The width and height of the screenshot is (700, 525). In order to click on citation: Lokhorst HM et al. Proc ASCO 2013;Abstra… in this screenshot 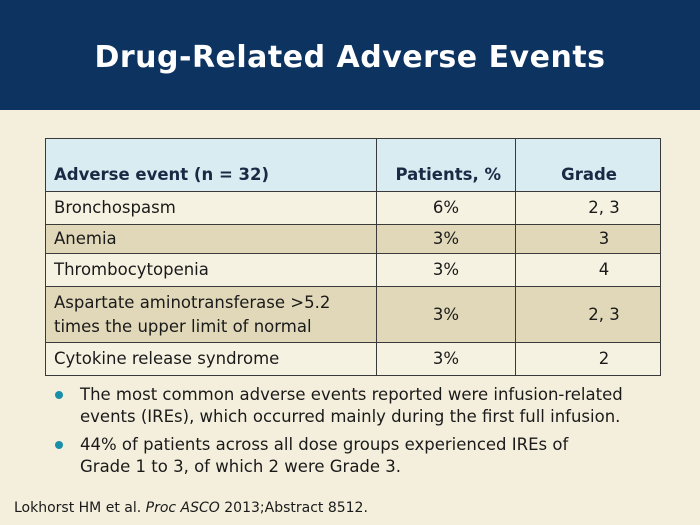, I will do `click(191, 508)`.